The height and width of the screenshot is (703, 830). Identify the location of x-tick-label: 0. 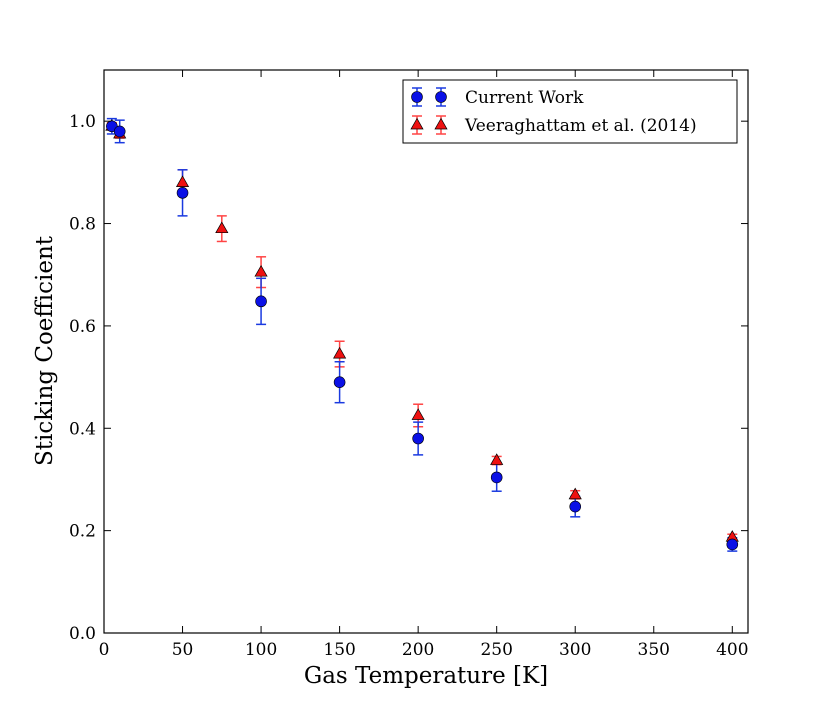
(104, 650).